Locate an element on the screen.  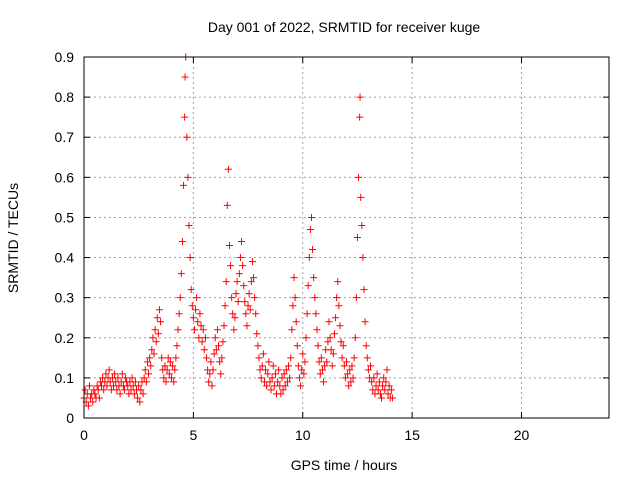
y-tick-label: 0.3 is located at coordinates (65, 298).